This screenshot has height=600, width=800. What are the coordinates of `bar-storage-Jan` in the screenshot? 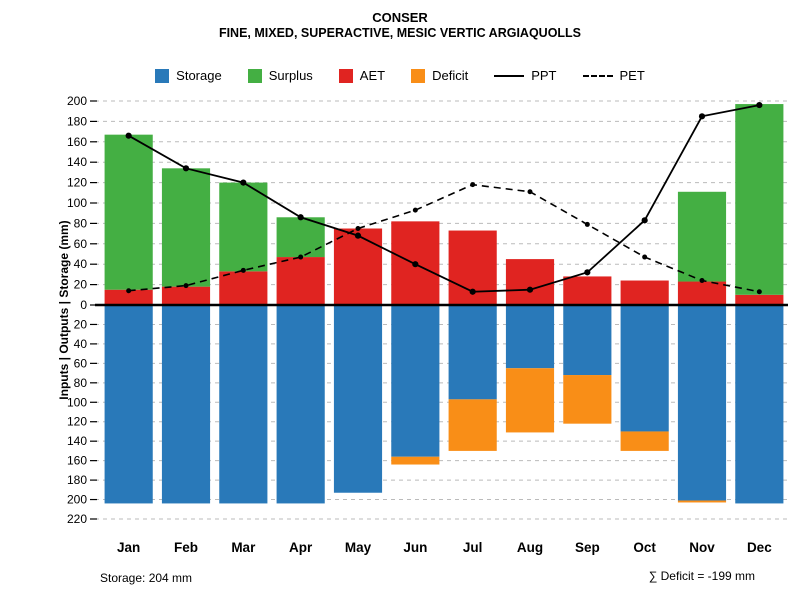 It's located at (128, 404).